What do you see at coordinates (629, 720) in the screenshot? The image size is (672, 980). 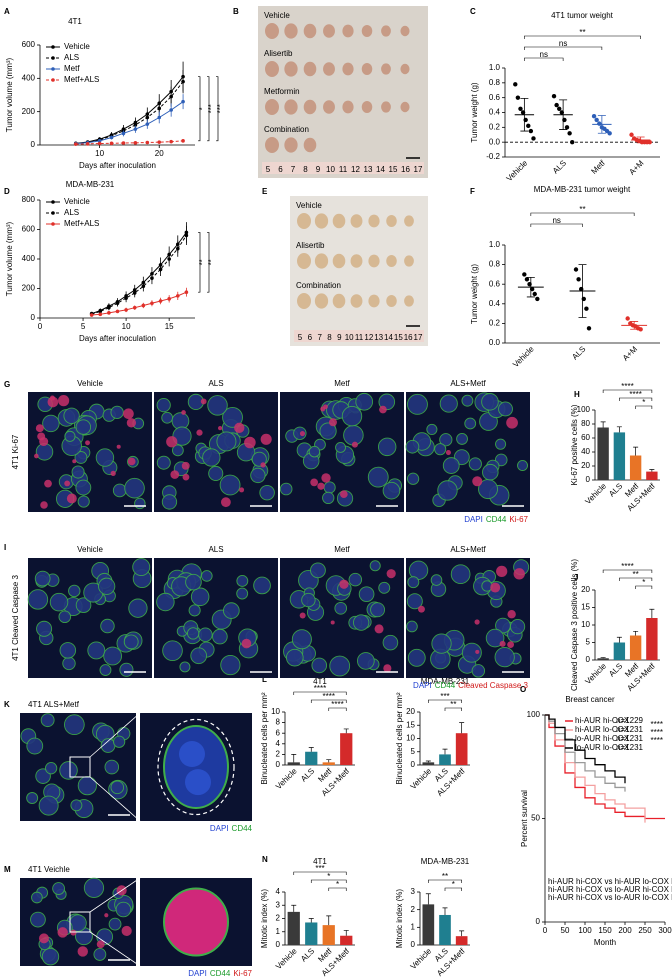 I see `legend-n: n=1229` at bounding box center [629, 720].